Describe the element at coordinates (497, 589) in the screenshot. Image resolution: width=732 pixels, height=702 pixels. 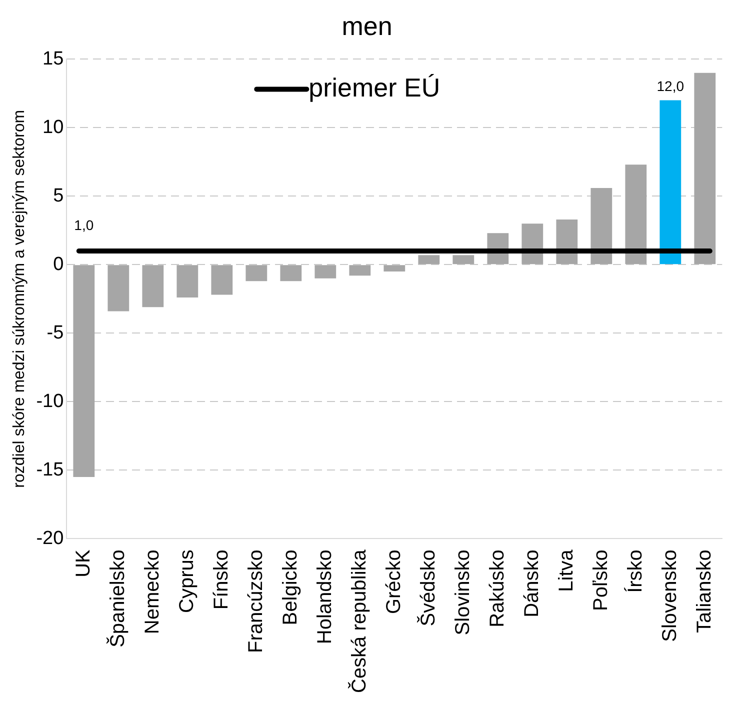
I see `x-tick-label: Rakúsko` at that location.